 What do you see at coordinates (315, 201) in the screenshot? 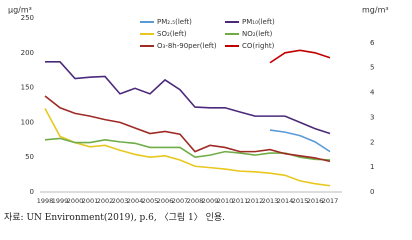
I see `x-tick-label: 2016` at bounding box center [315, 201].